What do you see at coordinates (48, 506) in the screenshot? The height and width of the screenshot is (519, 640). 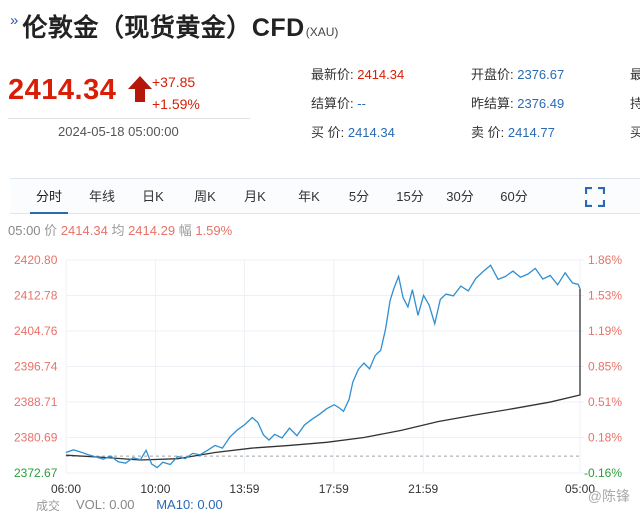 I see `volume-label: 成交` at bounding box center [48, 506].